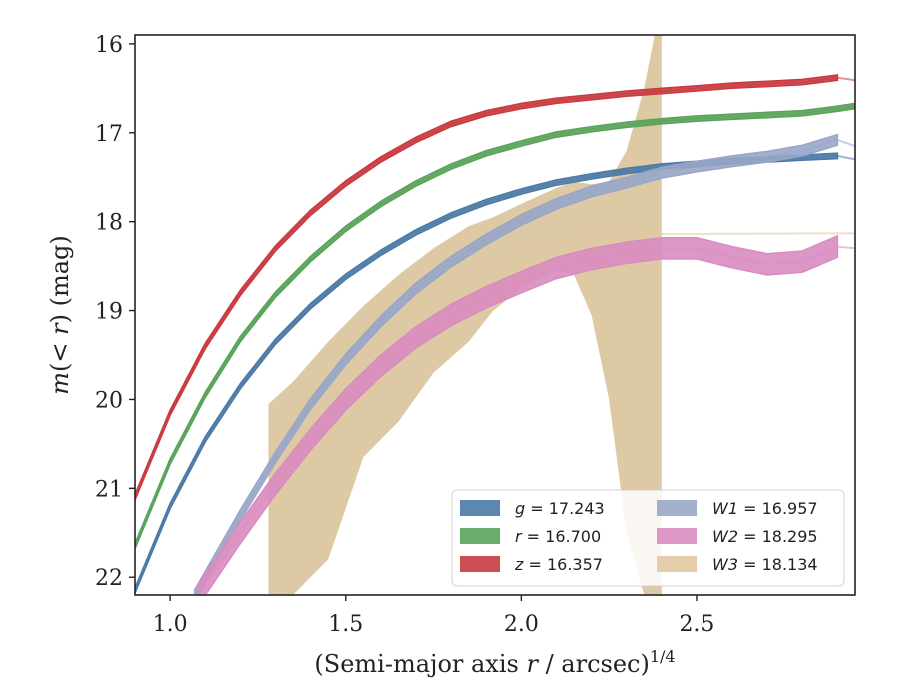 This screenshot has width=900, height=700. What do you see at coordinates (60, 315) in the screenshot?
I see `y-axis-label: m(< r) (mag)` at bounding box center [60, 315].